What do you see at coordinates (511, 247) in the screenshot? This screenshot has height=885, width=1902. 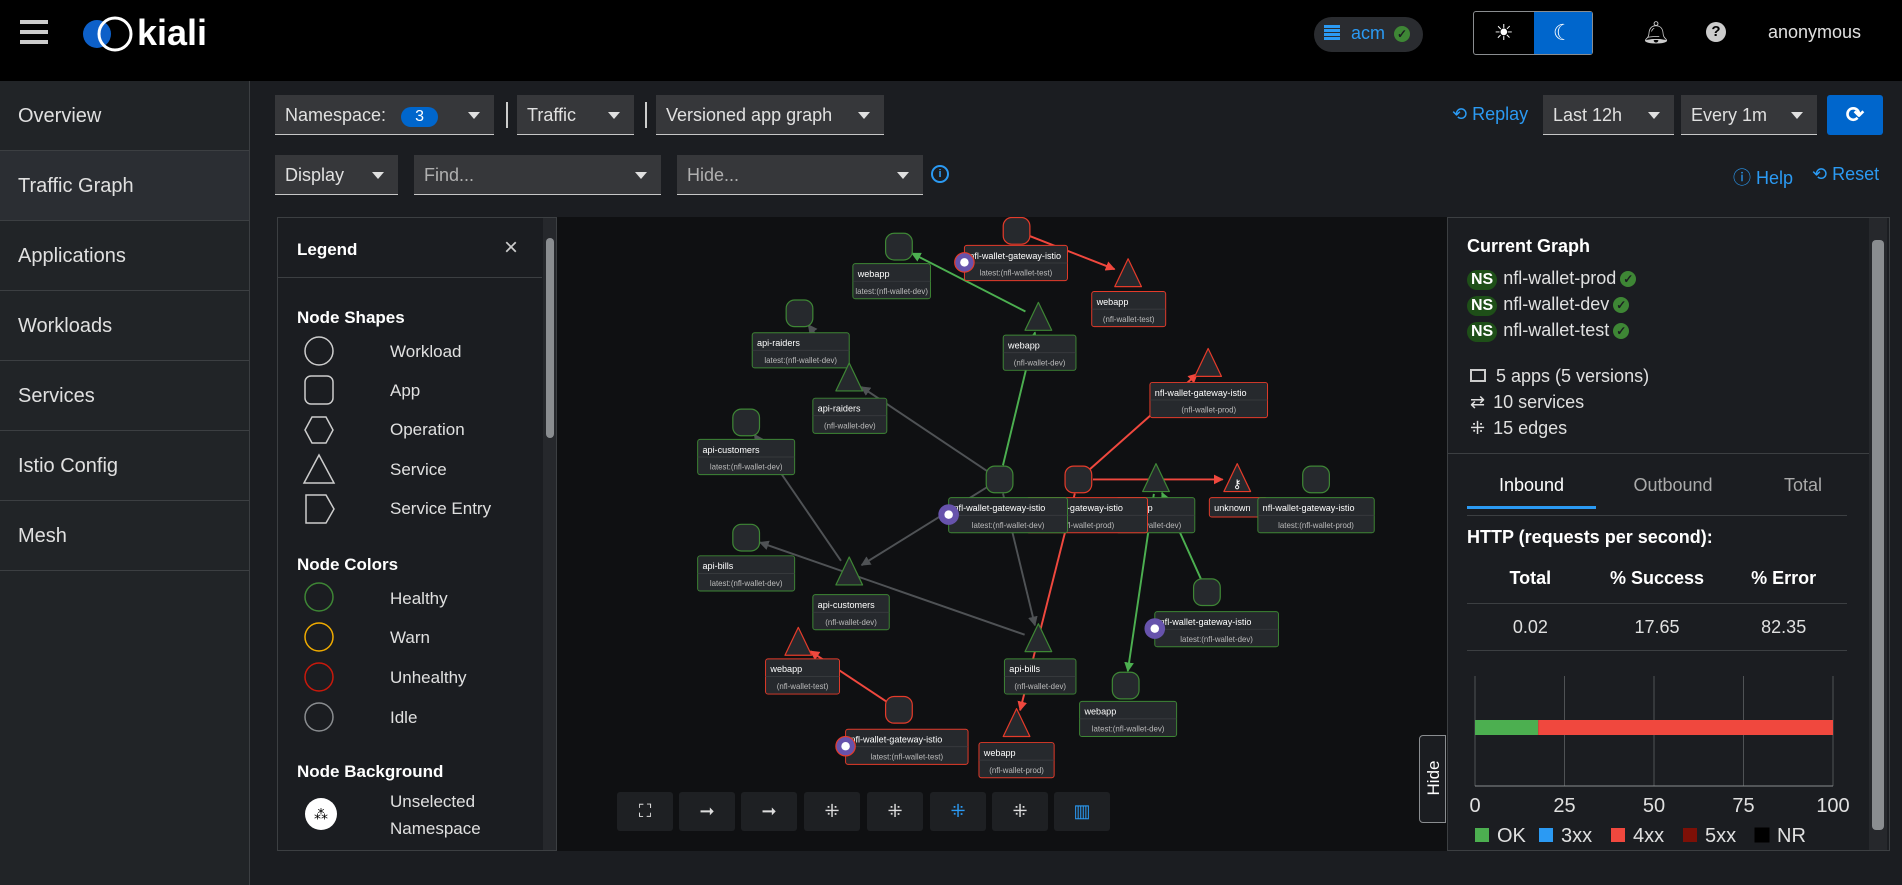 I see `close-icon: ×` at bounding box center [511, 247].